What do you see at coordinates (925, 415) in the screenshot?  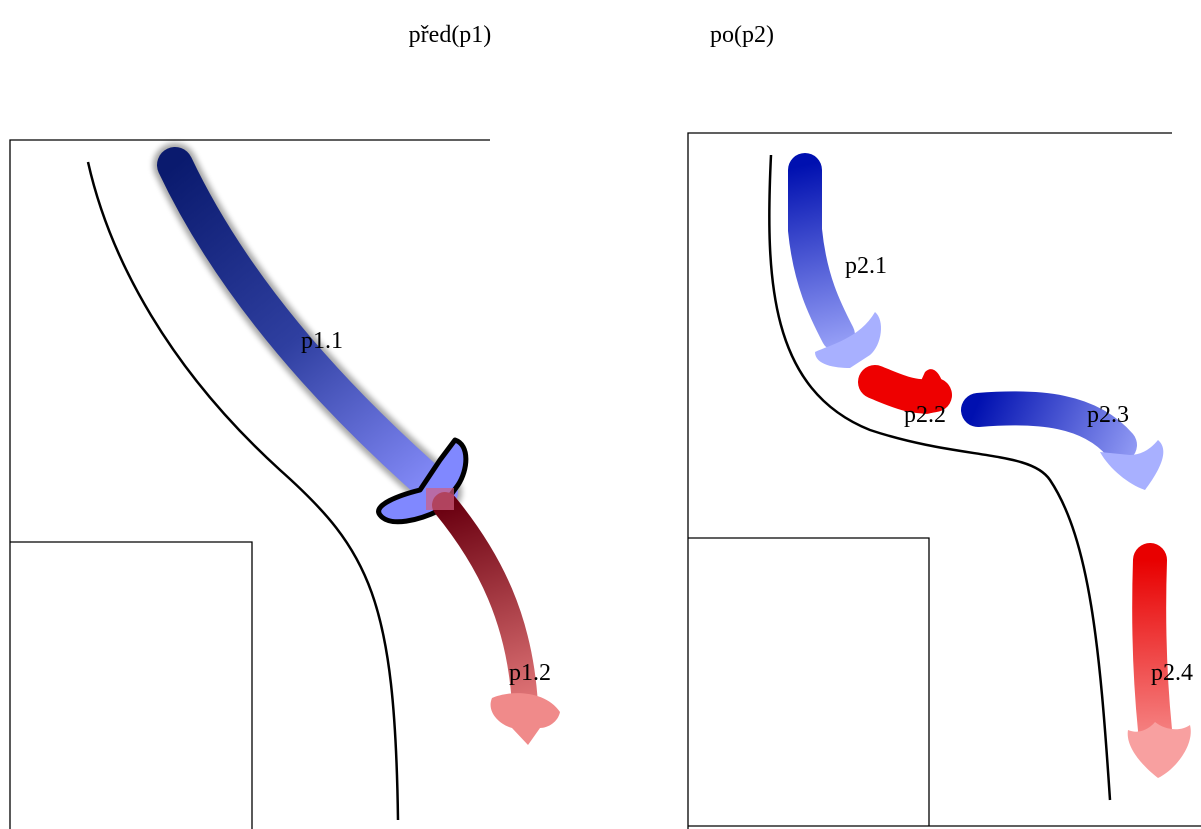 I see `arrow-label: p2.2` at bounding box center [925, 415].